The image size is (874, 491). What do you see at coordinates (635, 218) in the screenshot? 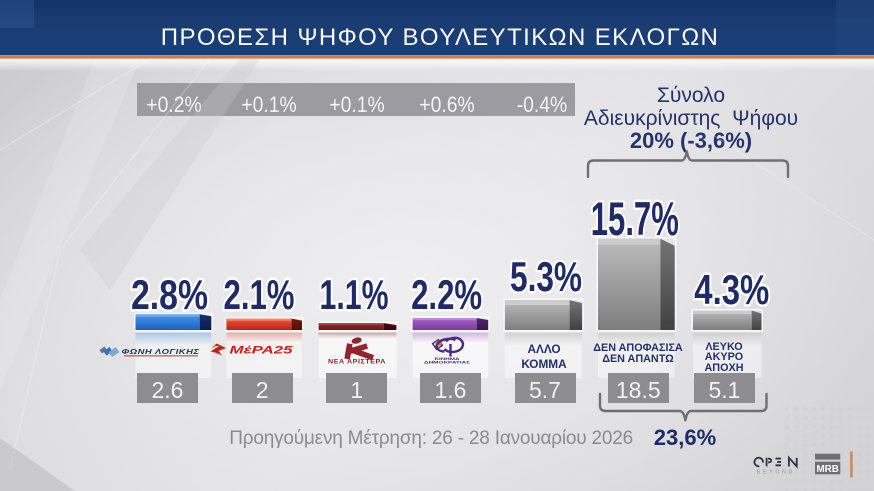
I see `svg-text: 15.7%` at bounding box center [635, 218].